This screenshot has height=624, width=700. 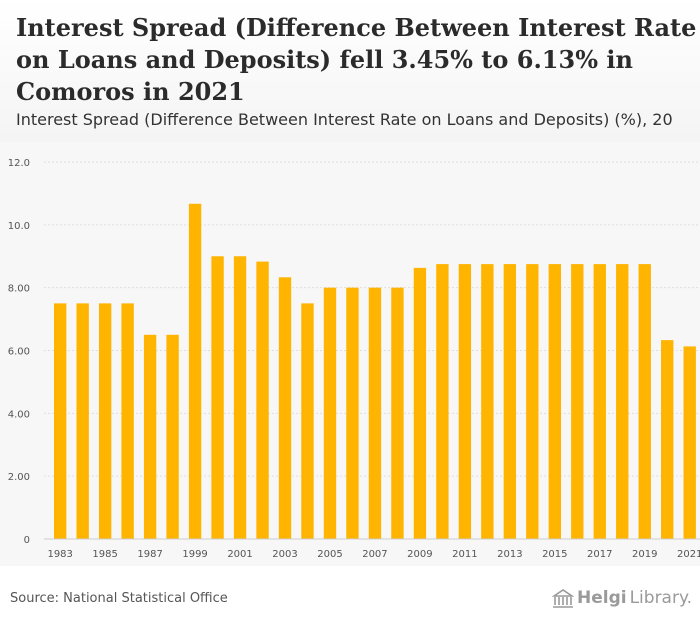 I want to click on logo-text-bold: Helgi, so click(x=601, y=598).